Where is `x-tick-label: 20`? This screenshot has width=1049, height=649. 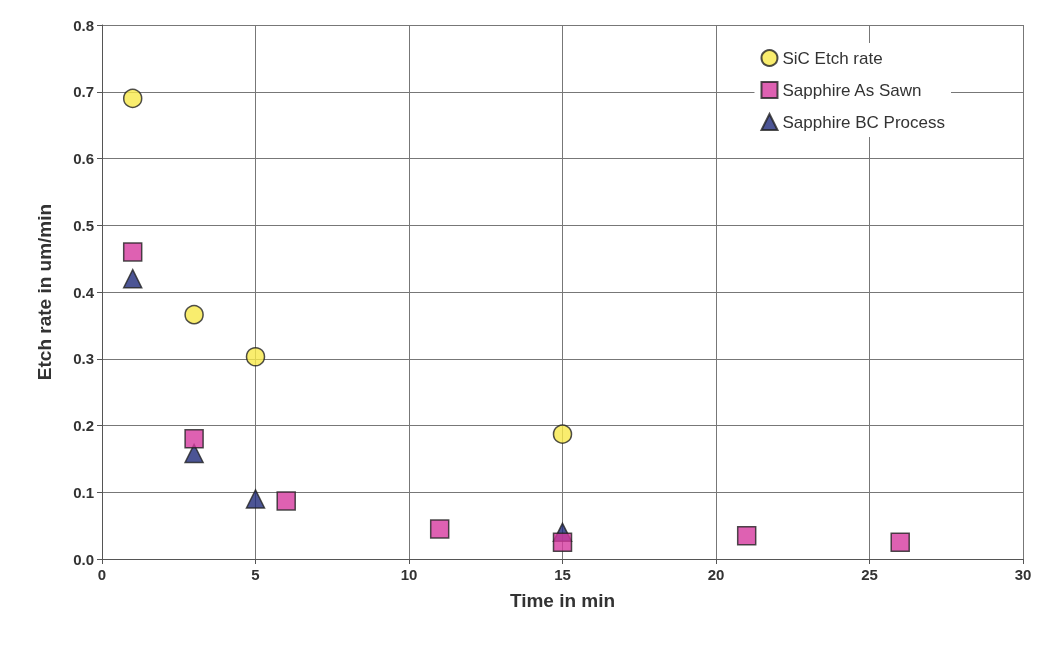
x-tick-label: 20 is located at coordinates (716, 574).